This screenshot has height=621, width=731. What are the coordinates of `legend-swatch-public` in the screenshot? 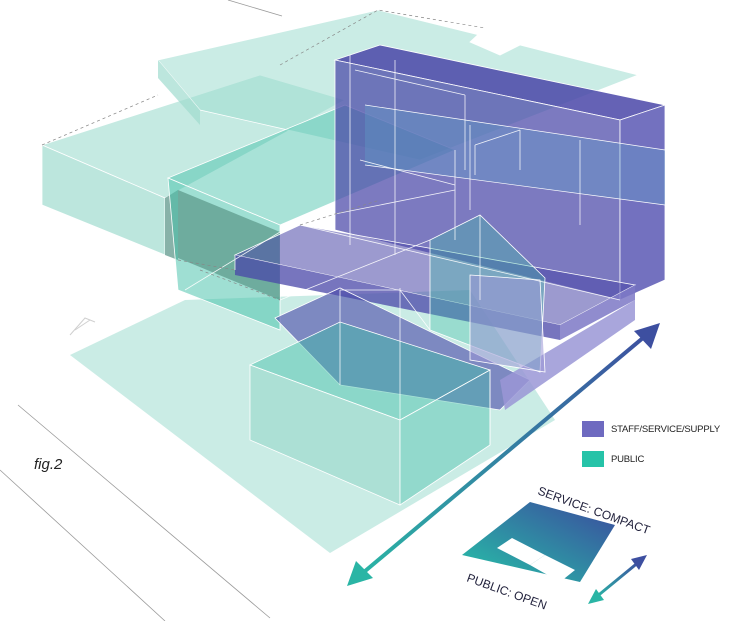 It's located at (593, 459).